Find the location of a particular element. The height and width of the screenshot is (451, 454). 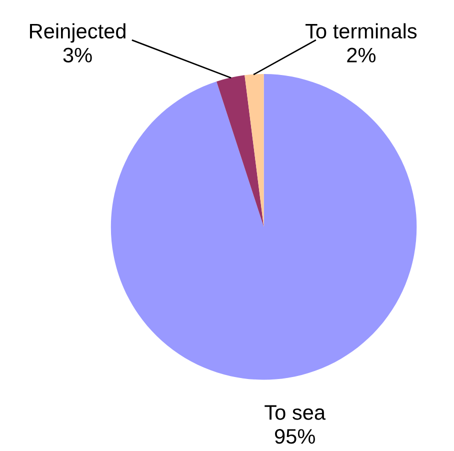

data-label: 2% is located at coordinates (361, 55).